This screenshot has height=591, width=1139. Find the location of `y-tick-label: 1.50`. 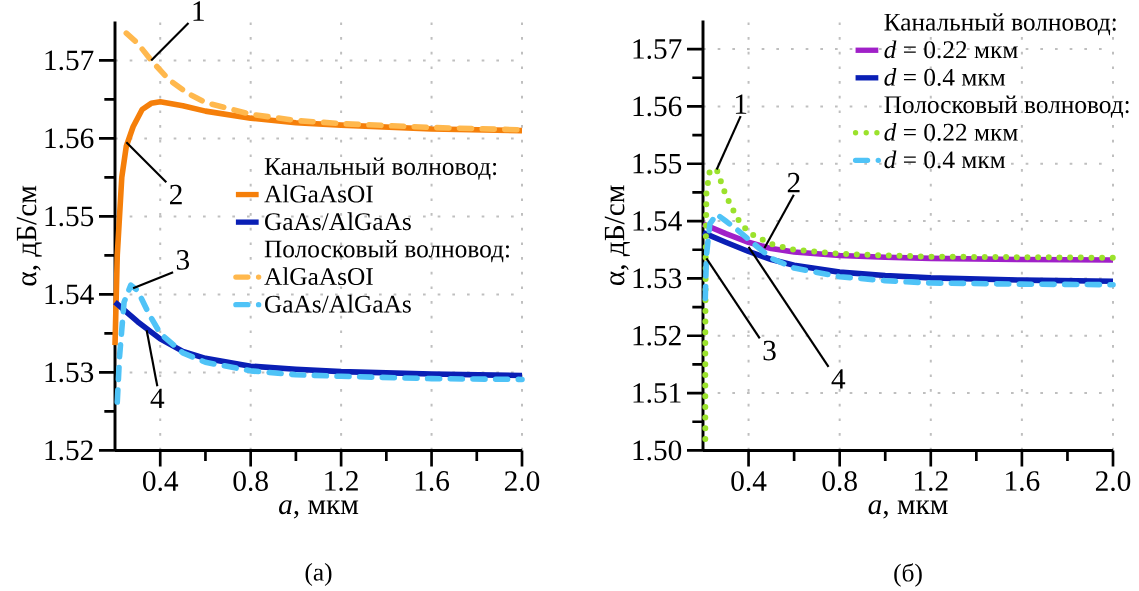

y-tick-label: 1.50 is located at coordinates (657, 450).